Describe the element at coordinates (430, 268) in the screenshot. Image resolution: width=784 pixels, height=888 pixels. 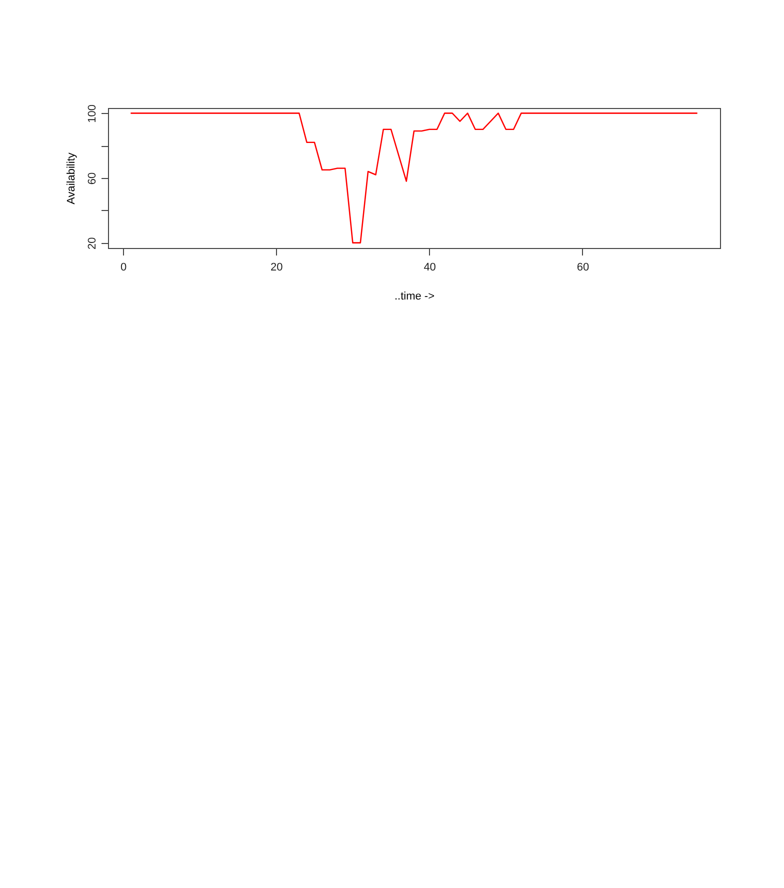
I see `x-tick-label: 40` at that location.